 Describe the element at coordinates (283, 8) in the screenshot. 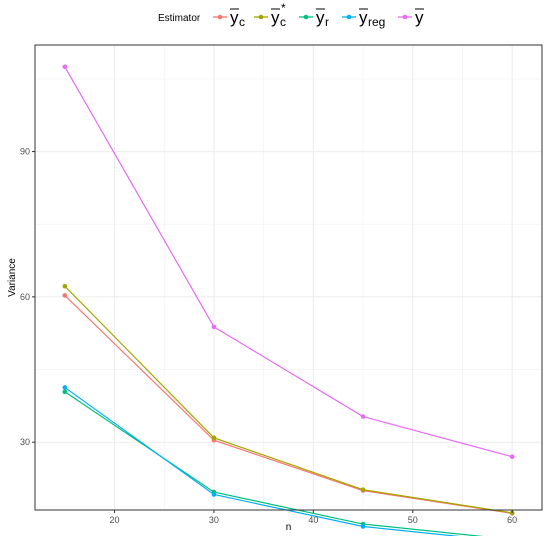

I see `legend-label-sup: *` at that location.